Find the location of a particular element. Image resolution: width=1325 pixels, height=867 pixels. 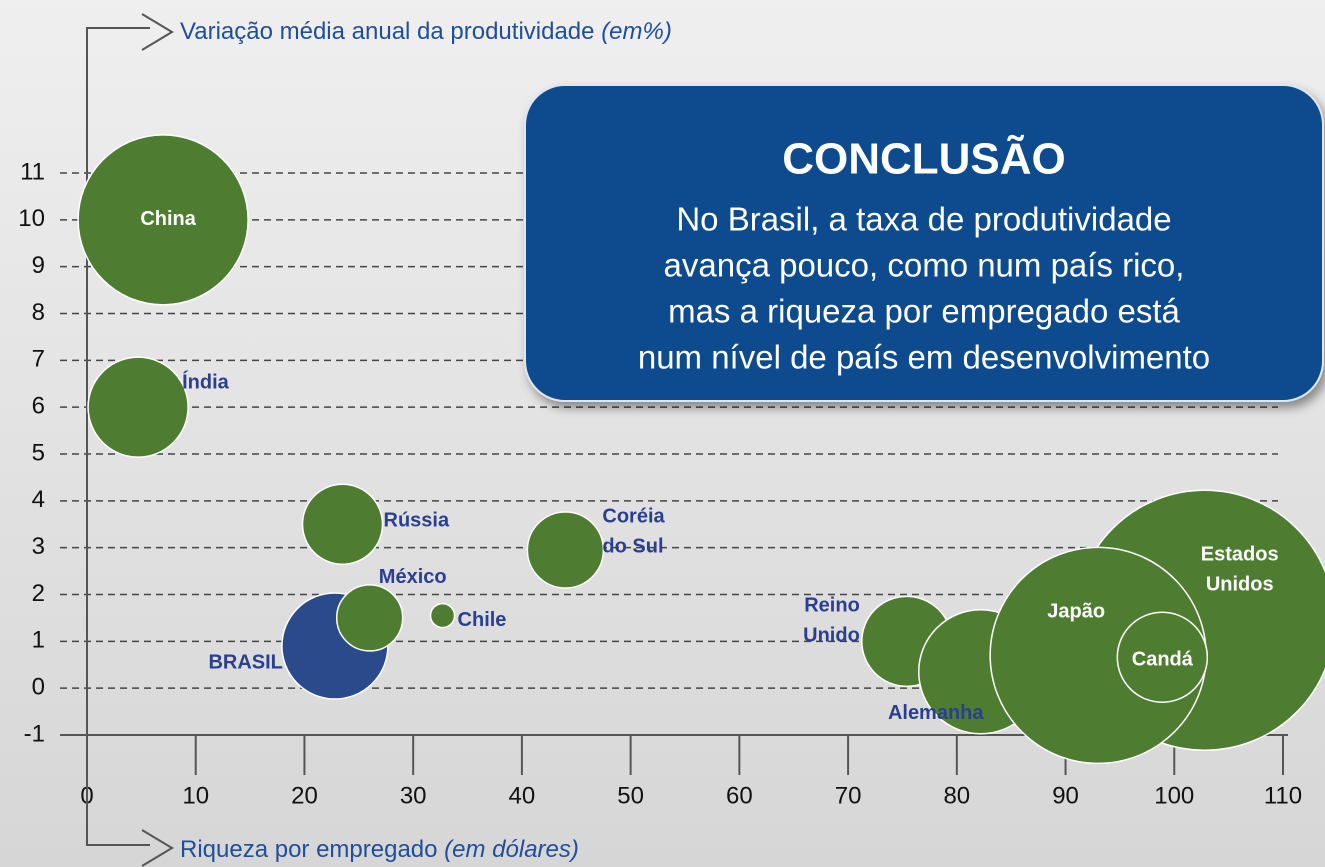

y-tick-label: 10 is located at coordinates (31, 218).